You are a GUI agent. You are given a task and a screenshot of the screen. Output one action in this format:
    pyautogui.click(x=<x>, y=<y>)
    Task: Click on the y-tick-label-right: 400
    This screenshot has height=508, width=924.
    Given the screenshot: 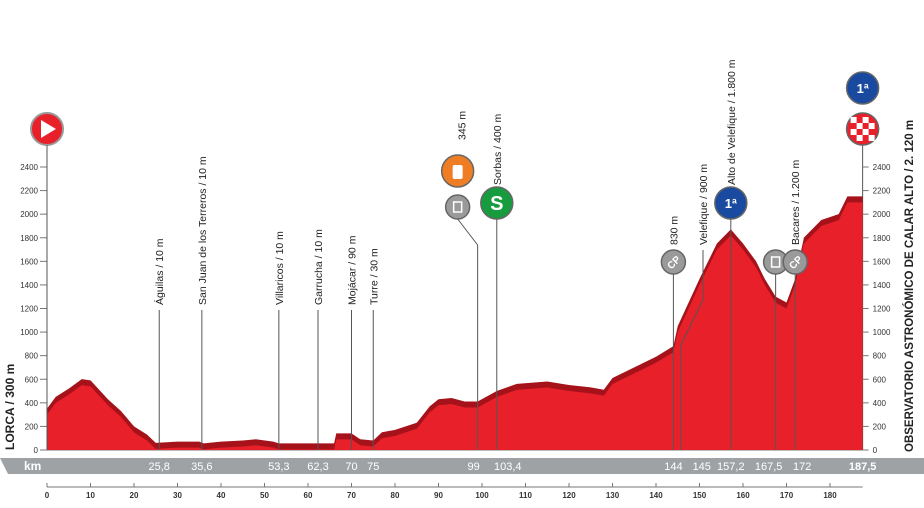 What is the action you would take?
    pyautogui.click(x=880, y=403)
    